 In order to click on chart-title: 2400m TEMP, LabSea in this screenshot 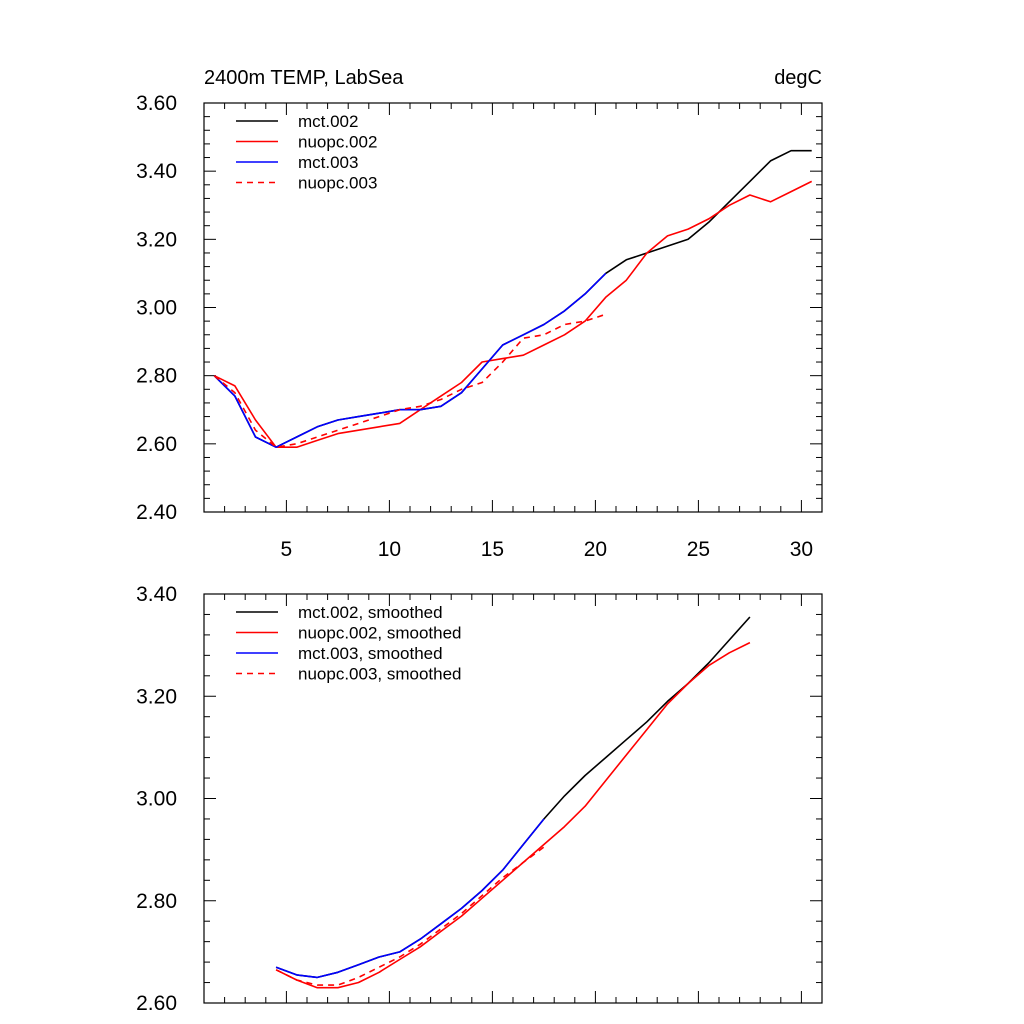, I will do `click(304, 78)`.